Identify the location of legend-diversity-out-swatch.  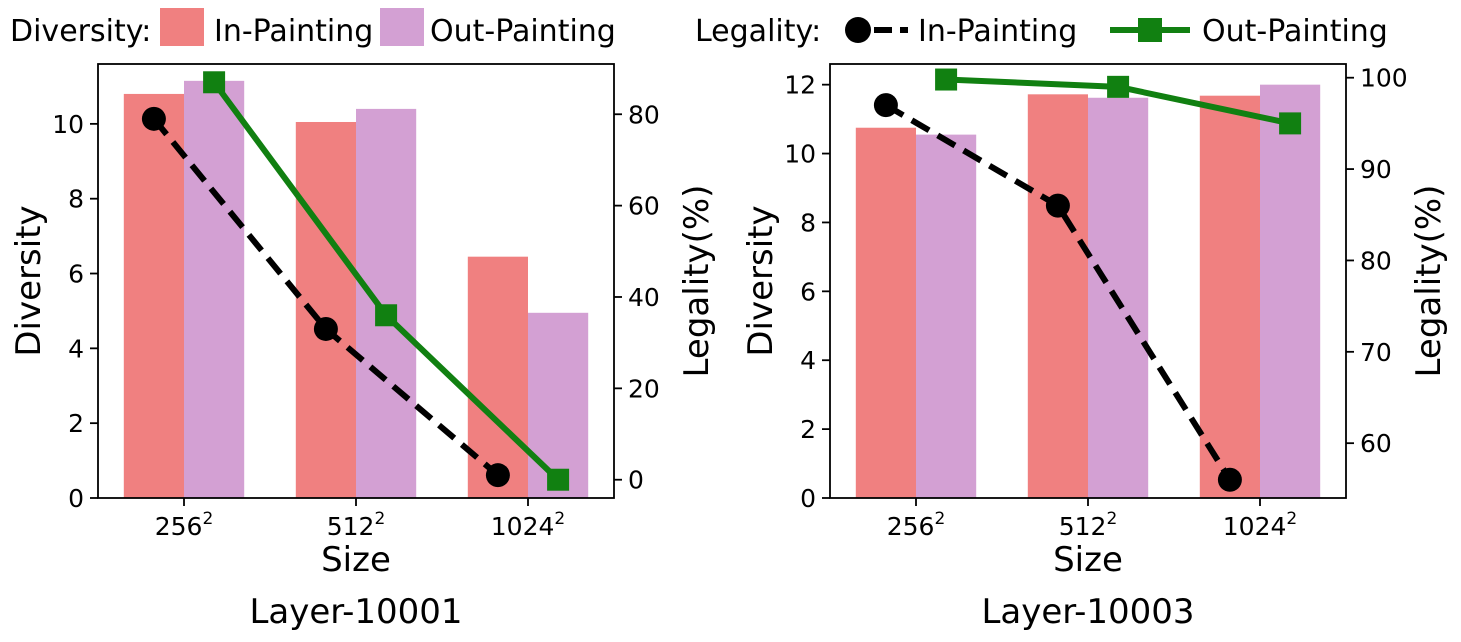
(402, 27).